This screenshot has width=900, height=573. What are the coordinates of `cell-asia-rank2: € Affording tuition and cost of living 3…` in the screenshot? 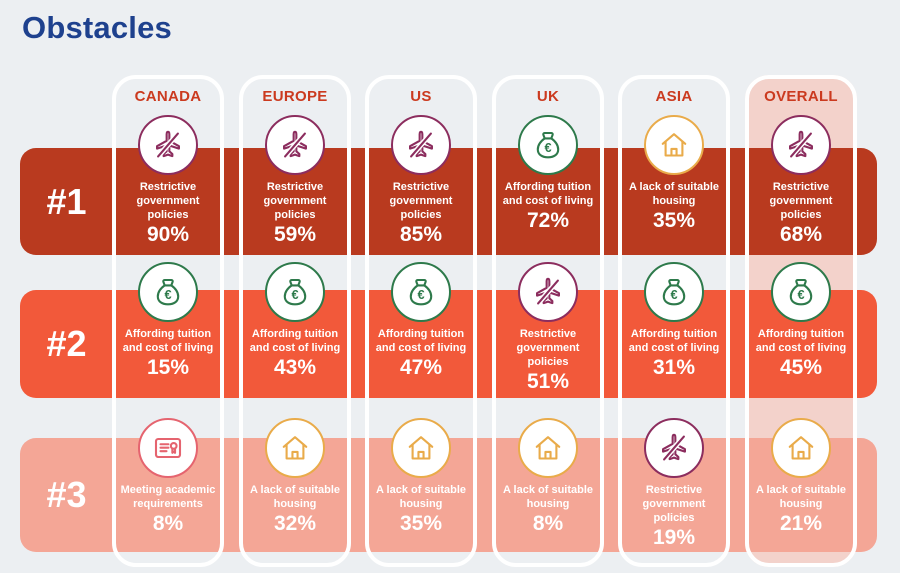 It's located at (674, 320).